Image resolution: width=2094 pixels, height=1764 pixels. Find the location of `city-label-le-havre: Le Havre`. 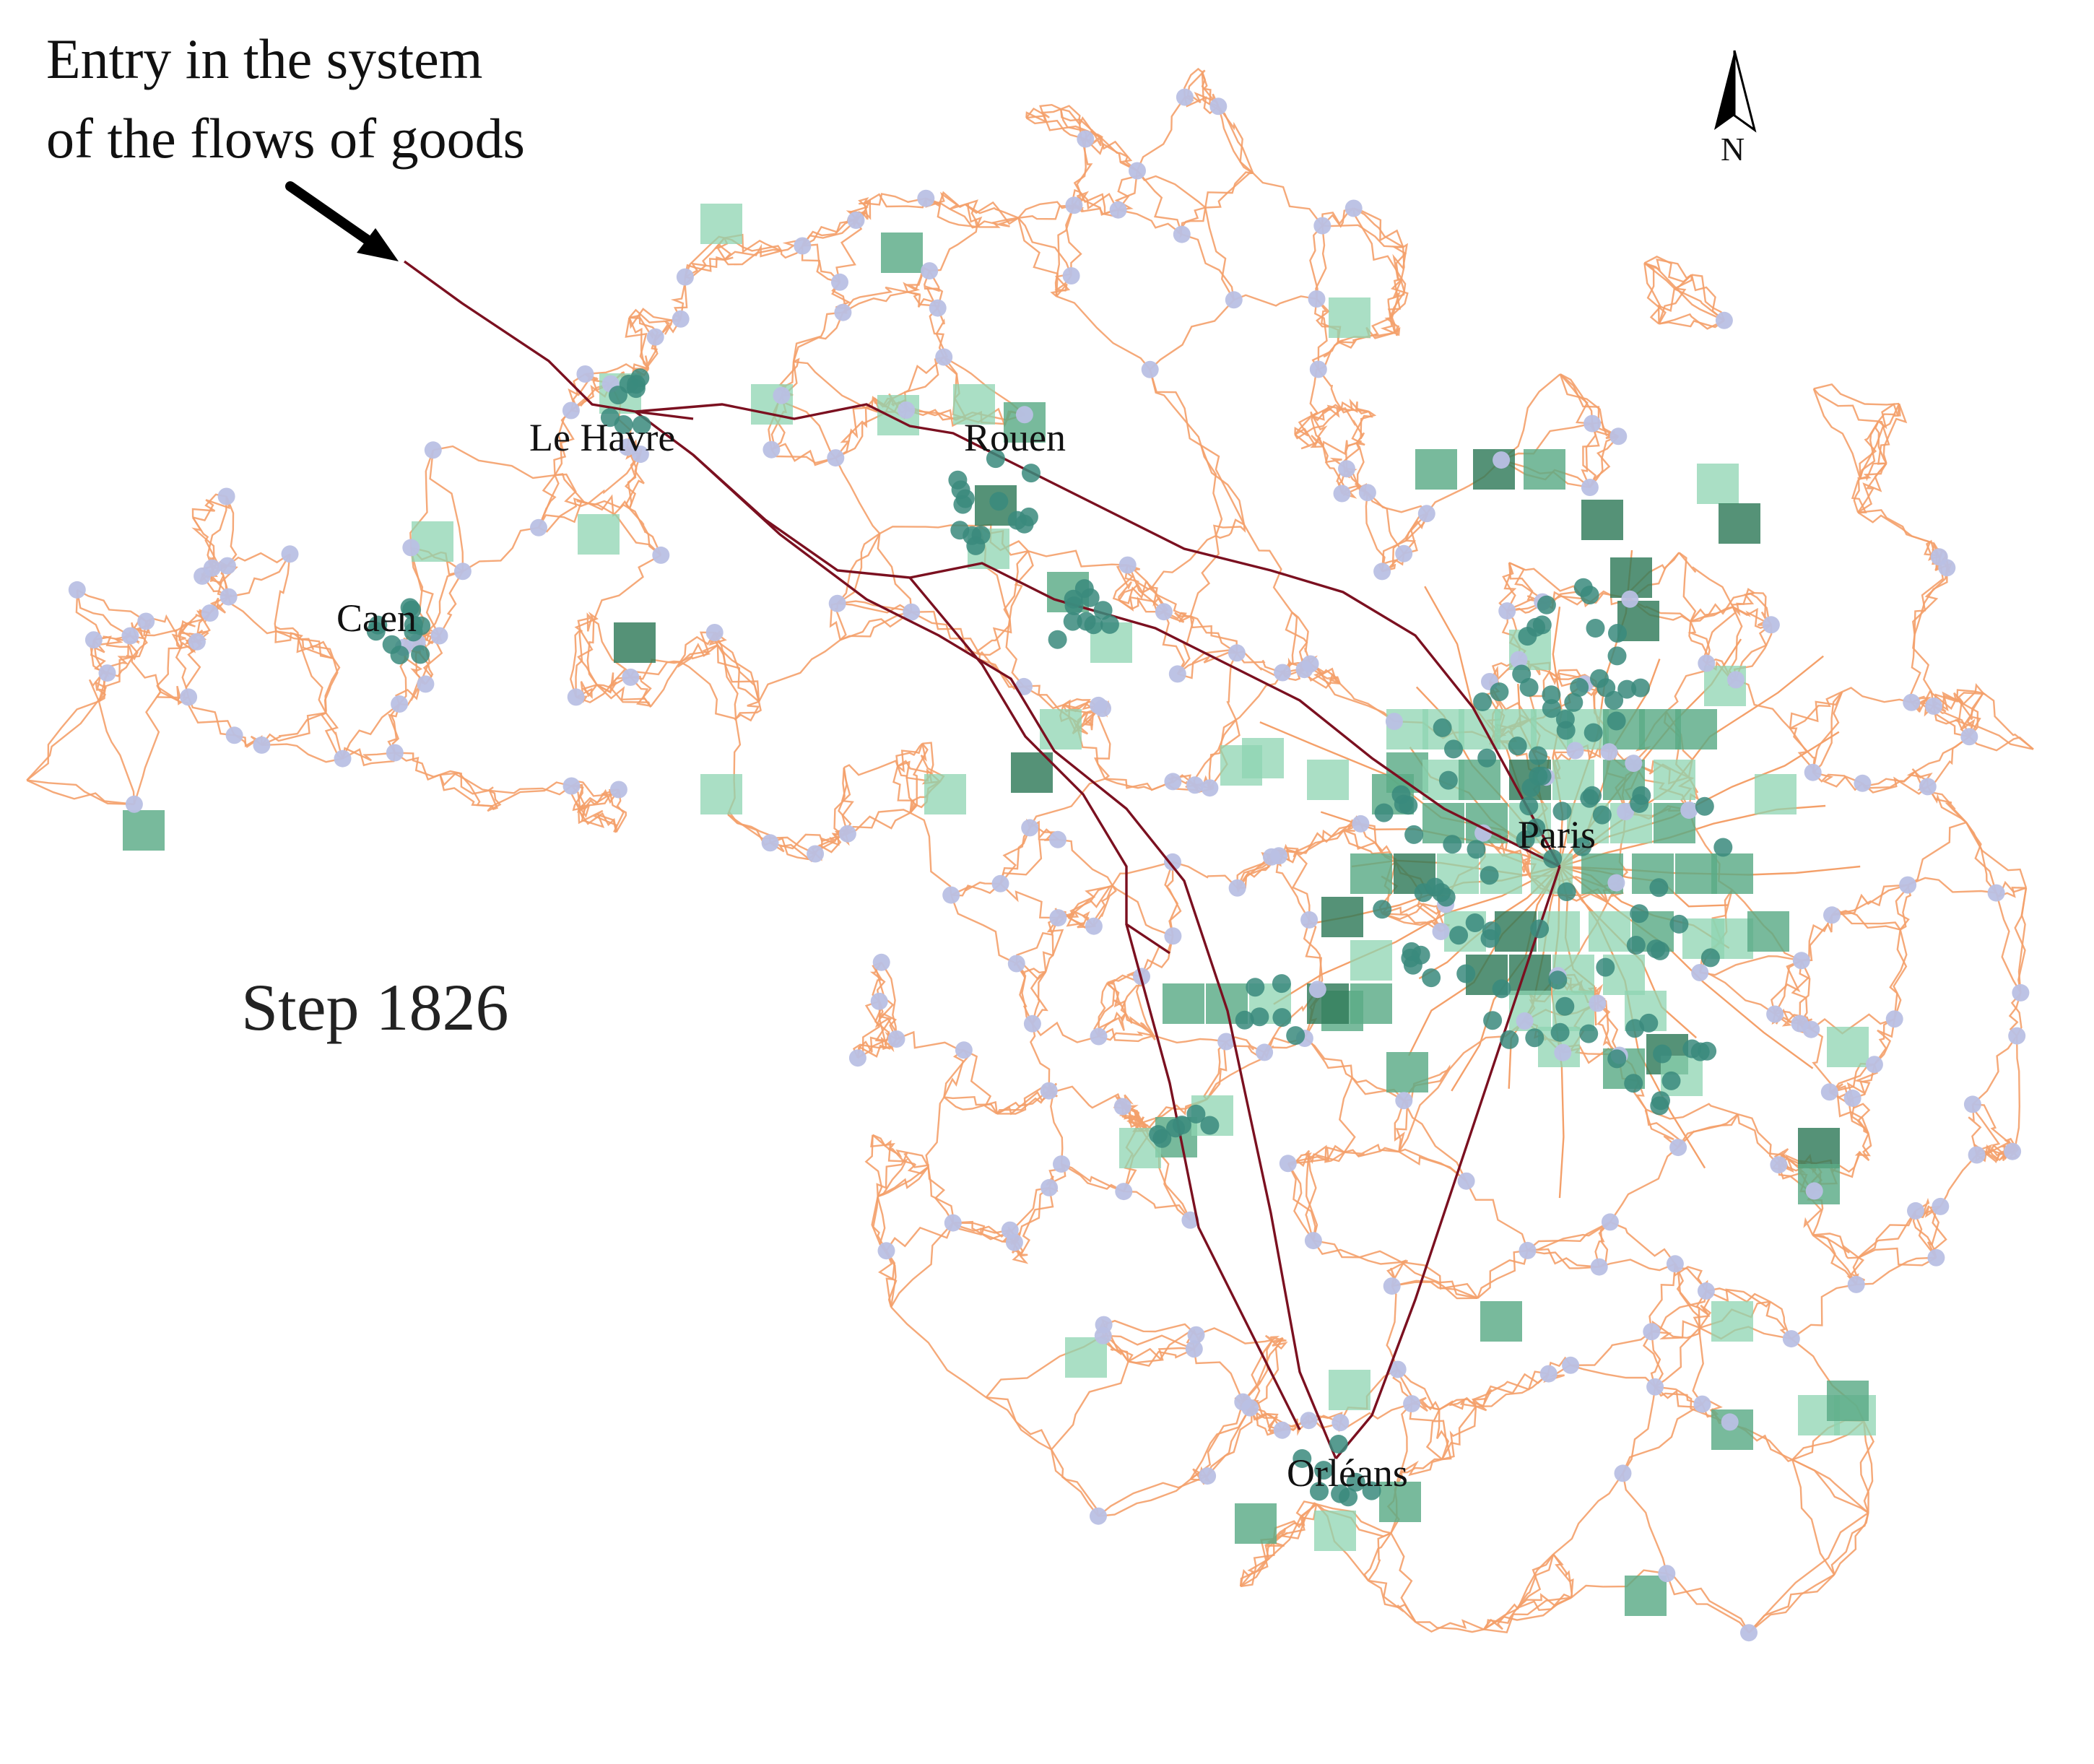

city-label-le-havre: Le Havre is located at coordinates (602, 437).